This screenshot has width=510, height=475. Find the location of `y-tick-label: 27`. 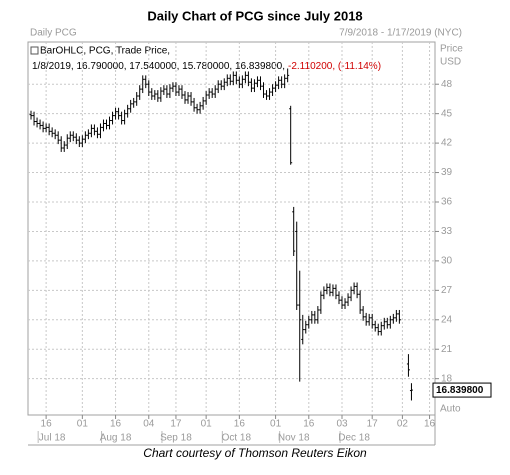

y-tick-label: 27 is located at coordinates (447, 290).